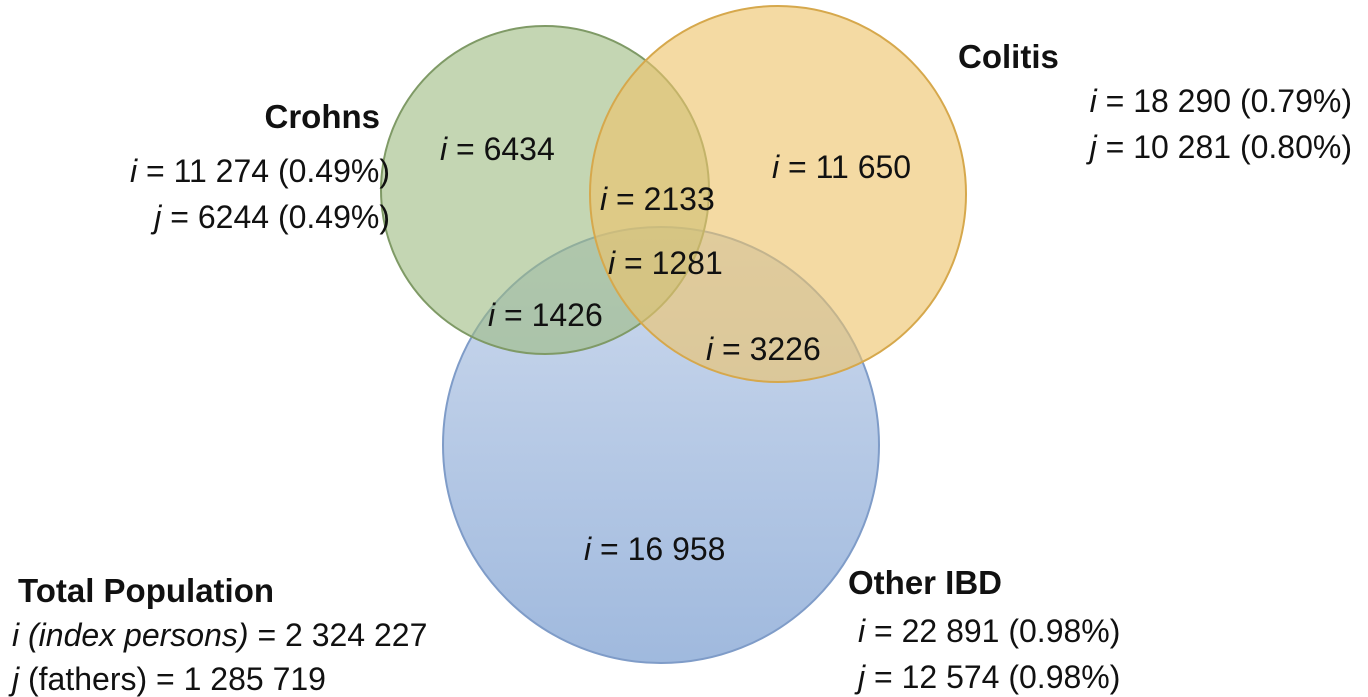 This screenshot has height=697, width=1368. What do you see at coordinates (146, 590) in the screenshot?
I see `total-title: Total Population` at bounding box center [146, 590].